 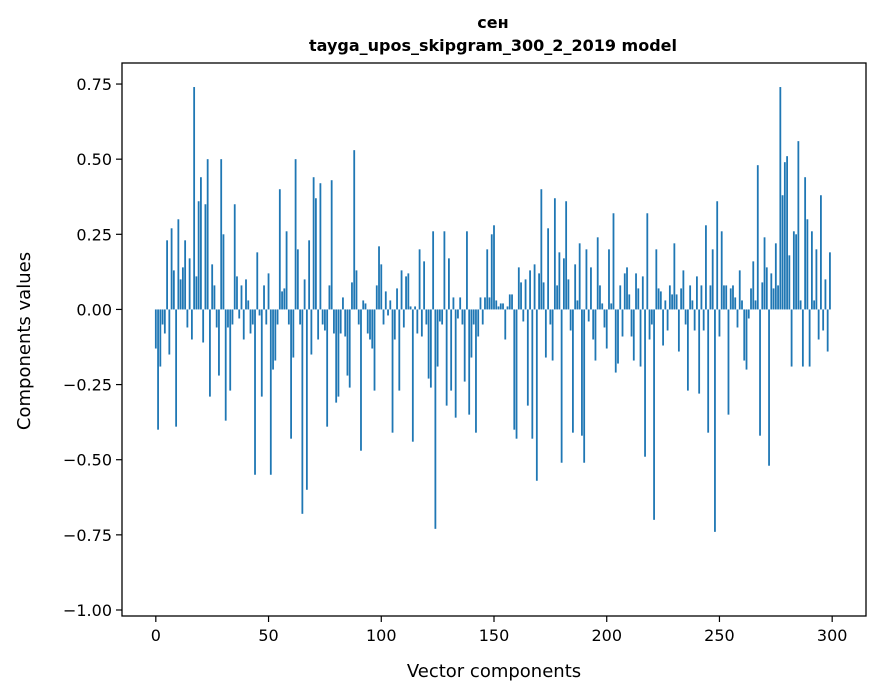 What do you see at coordinates (492, 22) in the screenshot?
I see `chart-title: сен` at bounding box center [492, 22].